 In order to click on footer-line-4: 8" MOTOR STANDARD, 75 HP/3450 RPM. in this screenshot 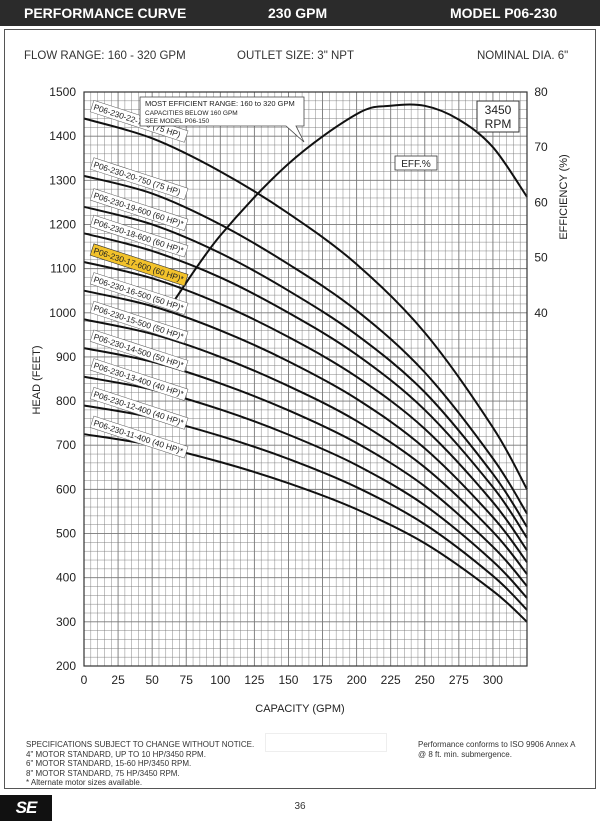, I will do `click(103, 773)`.